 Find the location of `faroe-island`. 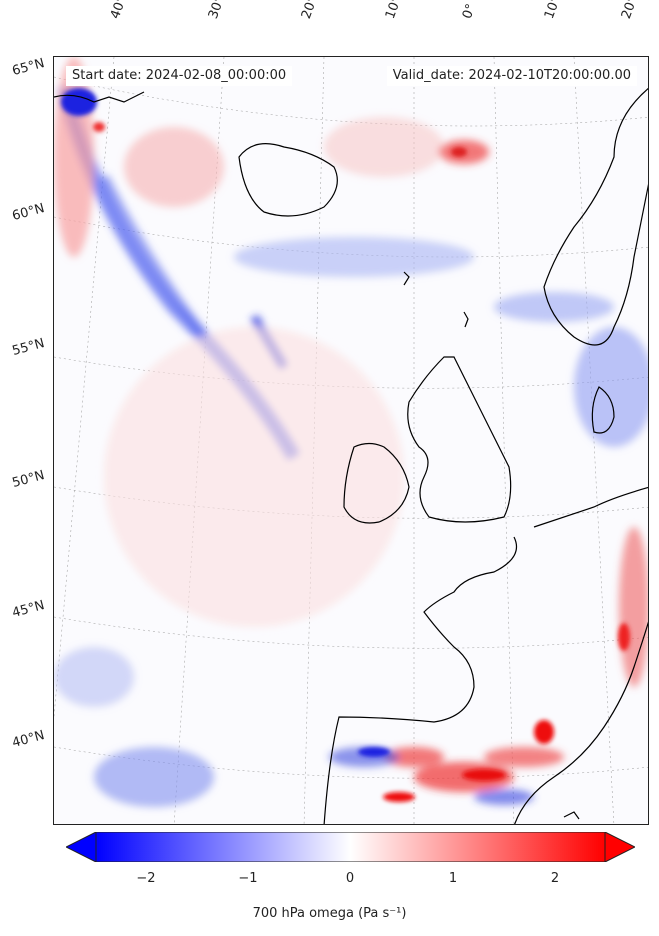

faroe-island is located at coordinates (406, 278).